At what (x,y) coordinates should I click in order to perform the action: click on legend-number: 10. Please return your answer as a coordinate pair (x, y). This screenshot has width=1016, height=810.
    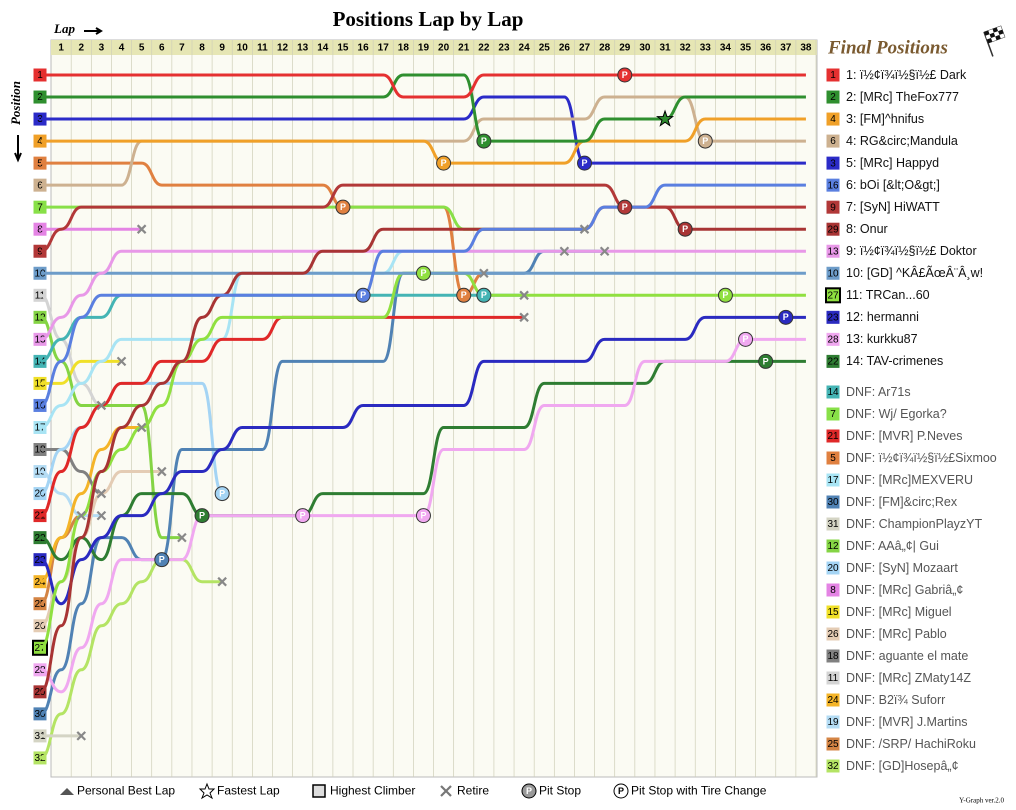
    Looking at the image, I should click on (833, 273).